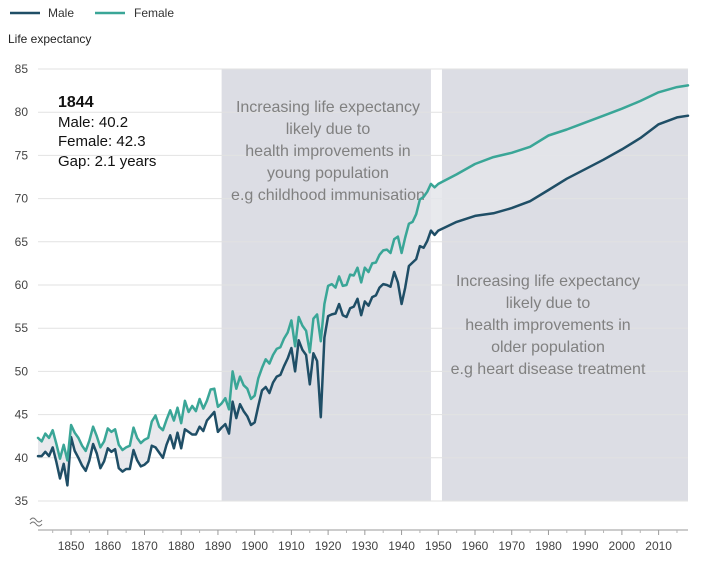 This screenshot has width=718, height=562. I want to click on y-tick-label: 40, so click(22, 458).